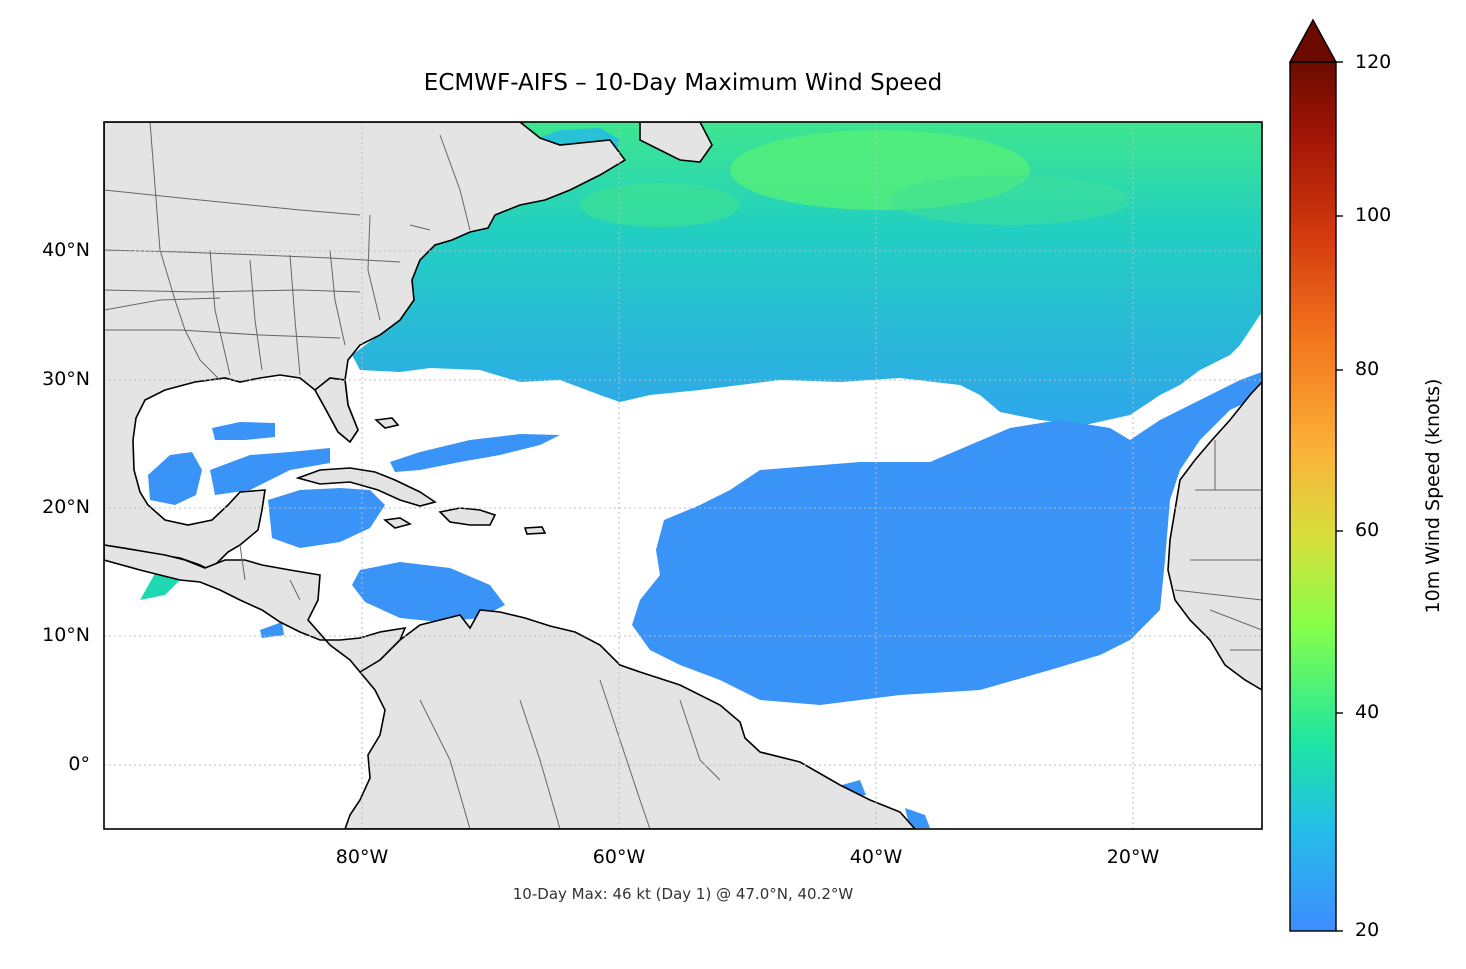 This screenshot has width=1466, height=969. I want to click on y-tick-label: 40°N, so click(66, 250).